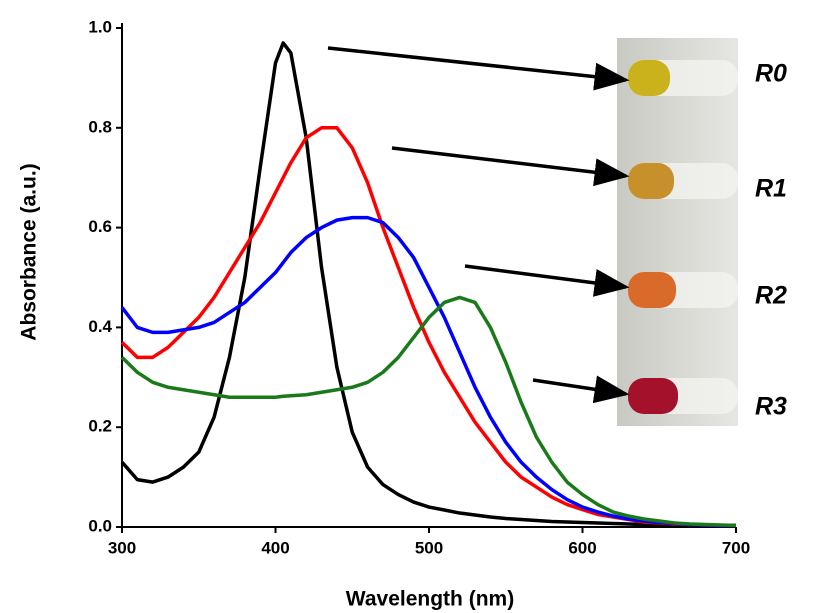 This screenshot has height=613, width=815. I want to click on y-tick-label: 0.0, so click(100, 525).